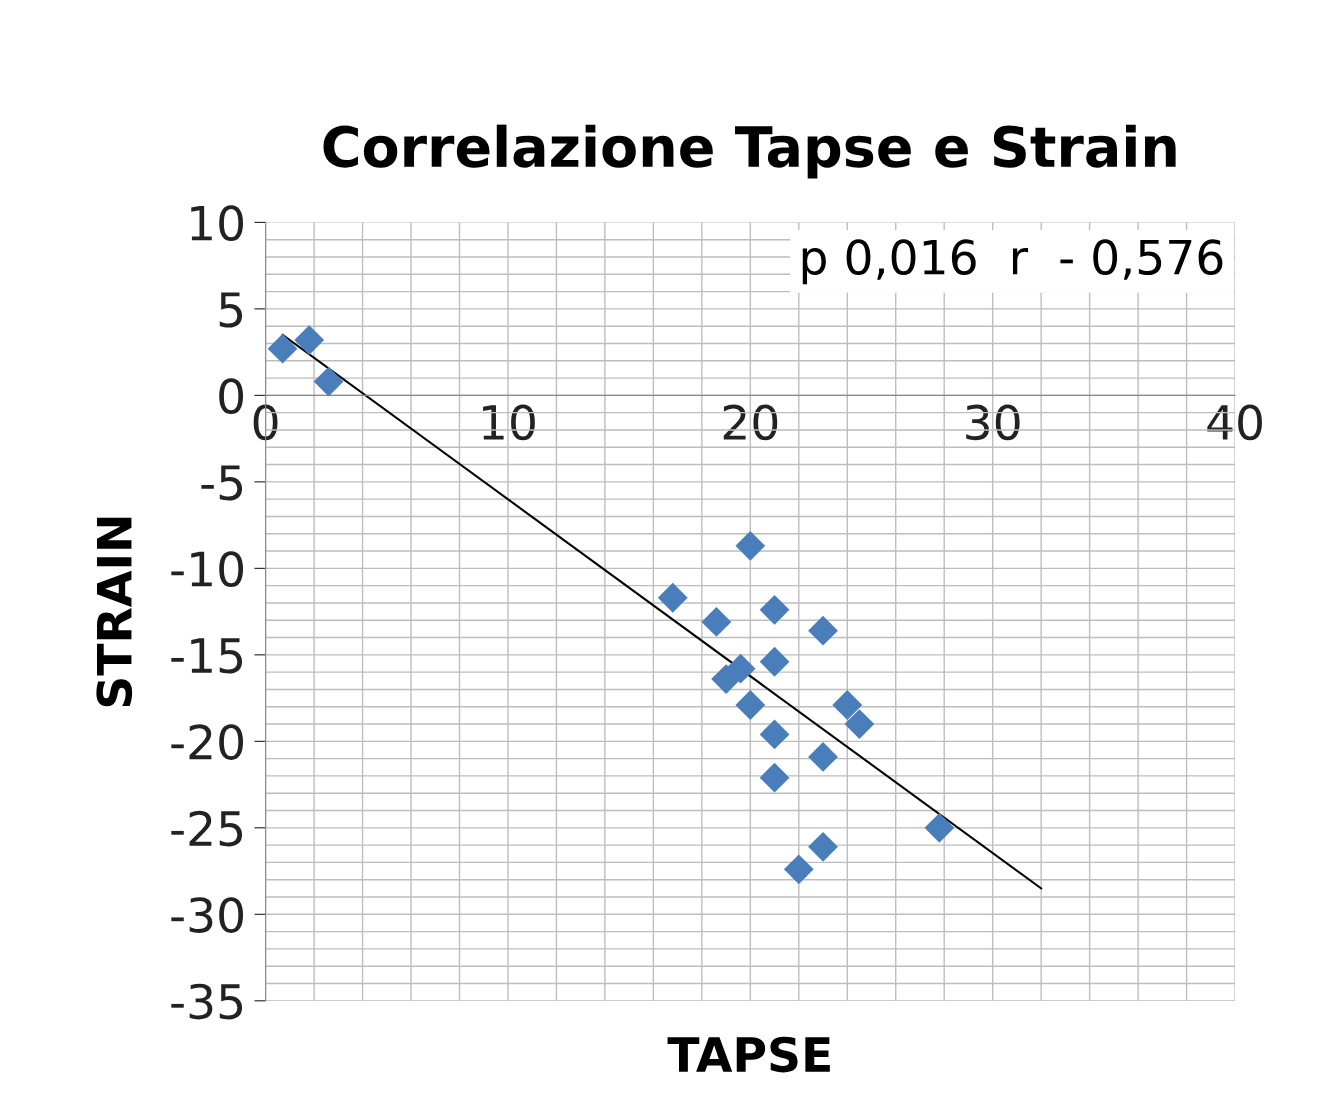 This screenshot has height=1112, width=1328. What do you see at coordinates (265, 422) in the screenshot?
I see `x-tick-label: 0` at bounding box center [265, 422].